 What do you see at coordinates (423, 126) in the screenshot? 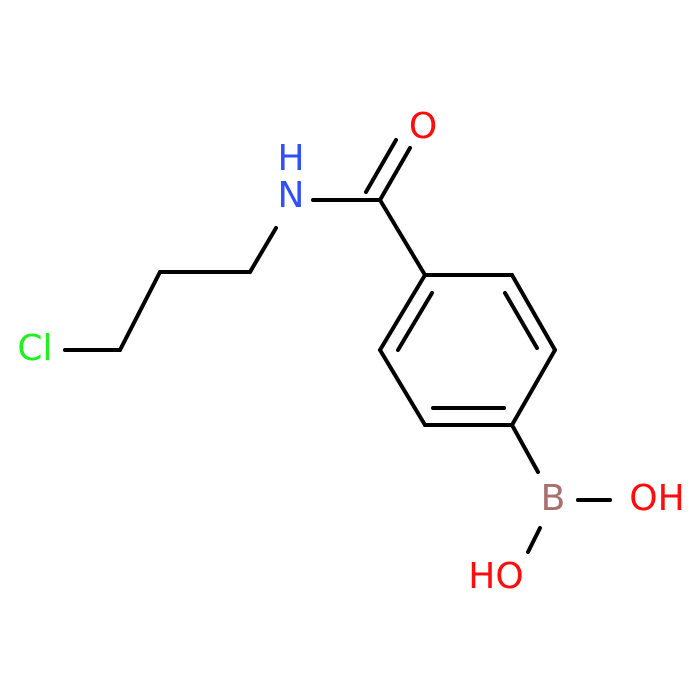
I see `atom-label: O` at bounding box center [423, 126].